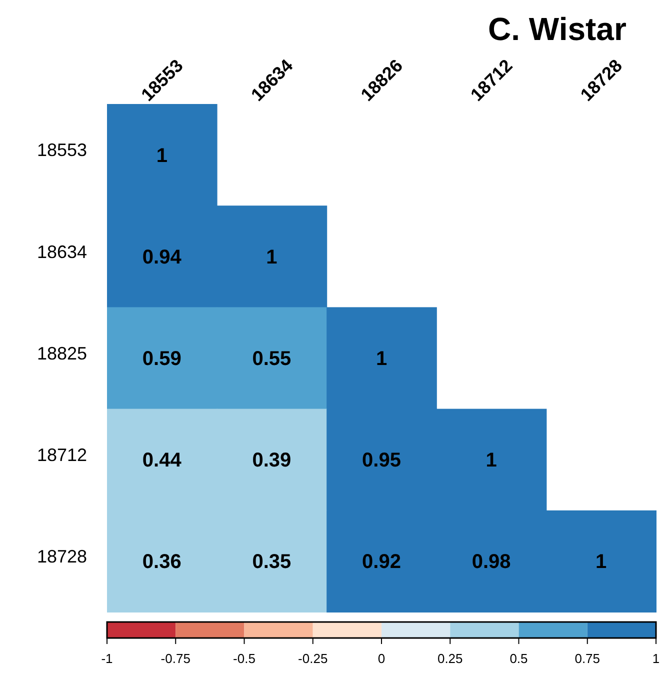 The width and height of the screenshot is (665, 673). I want to click on data-label: 0.59, so click(162, 359).